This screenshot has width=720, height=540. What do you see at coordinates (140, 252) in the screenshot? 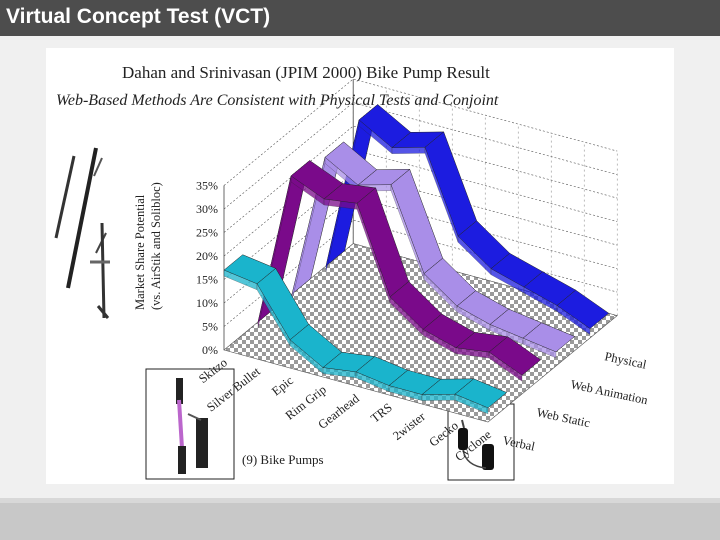
I see `y-axis-label-line1: Market Share Potential` at bounding box center [140, 252].